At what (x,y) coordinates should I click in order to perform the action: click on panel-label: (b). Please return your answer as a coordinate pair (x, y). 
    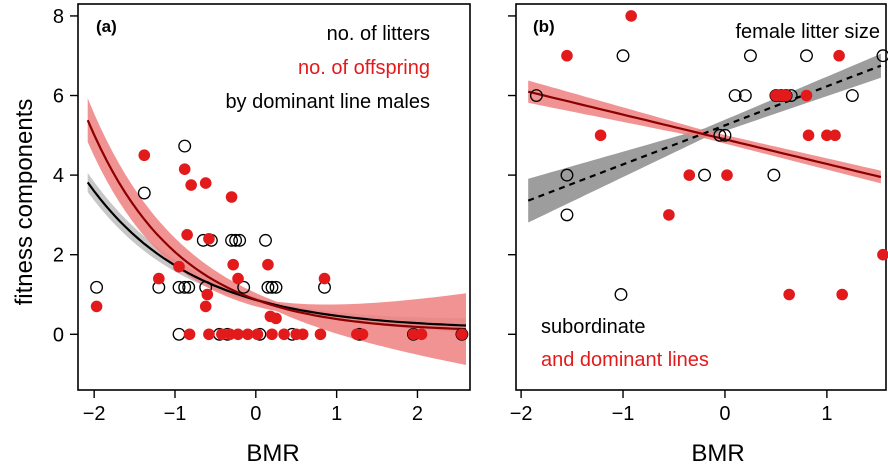
    Looking at the image, I should click on (544, 26).